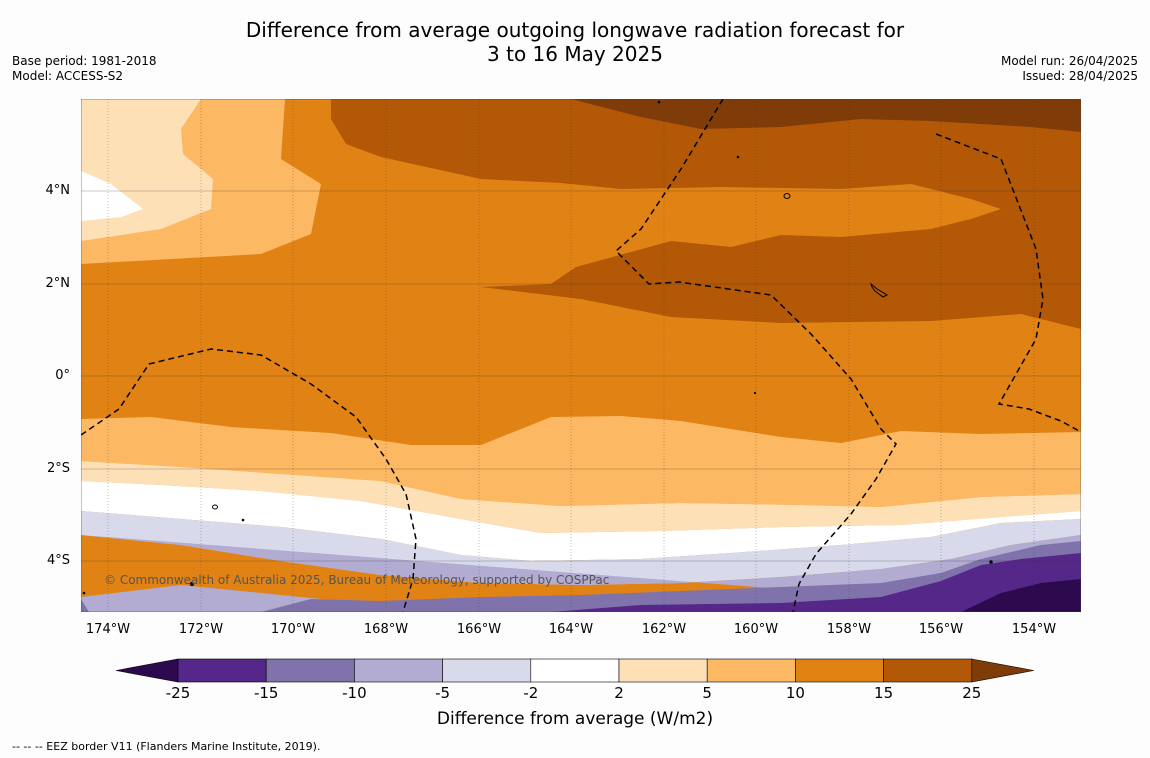  What do you see at coordinates (941, 629) in the screenshot?
I see `lon-label-156w: 156°W` at bounding box center [941, 629].